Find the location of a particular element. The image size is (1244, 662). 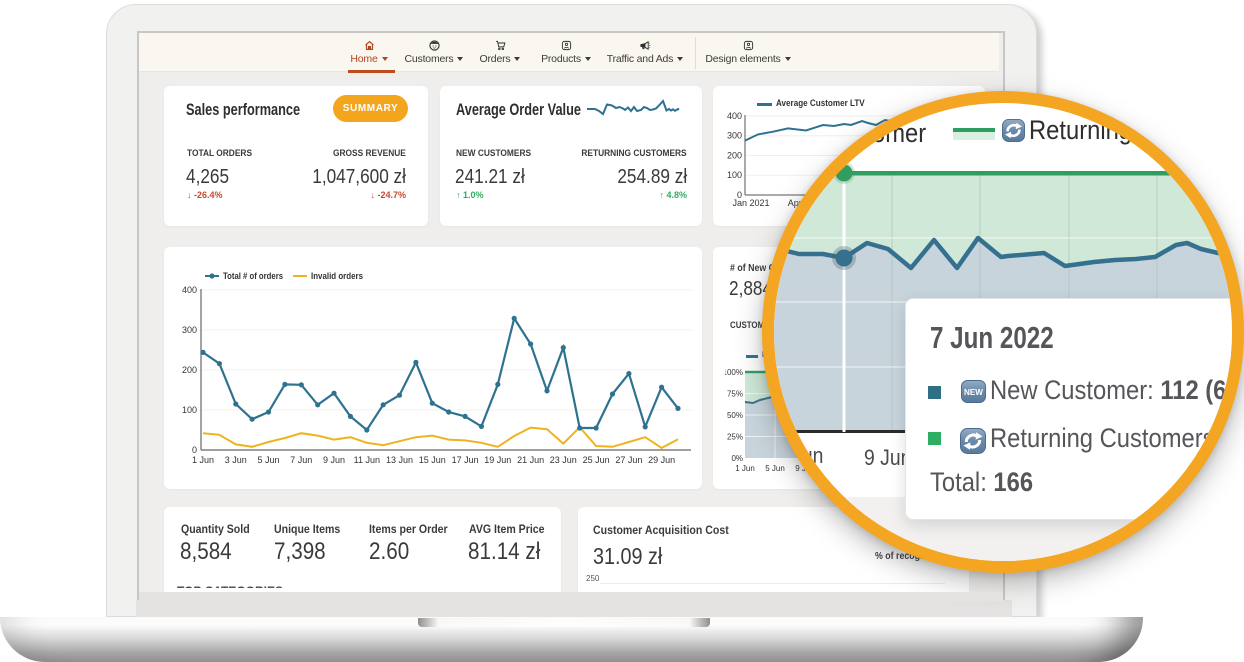

svg-text: 7 Jun is located at coordinates (301, 460).